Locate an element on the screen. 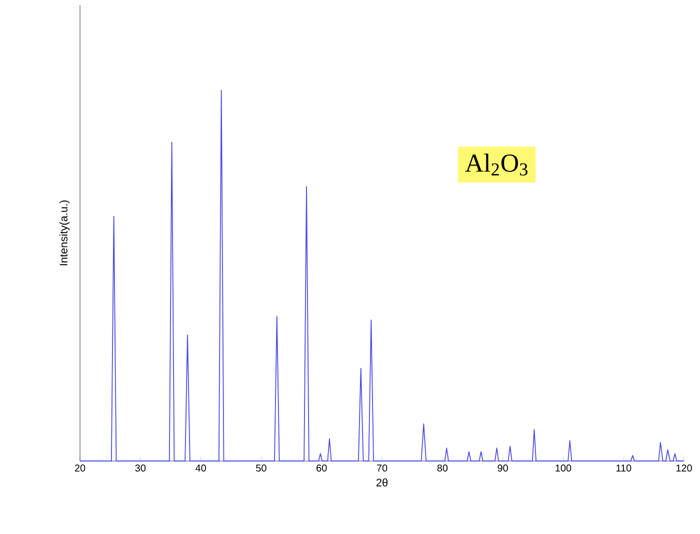  x-tick-label: 60 is located at coordinates (321, 468).